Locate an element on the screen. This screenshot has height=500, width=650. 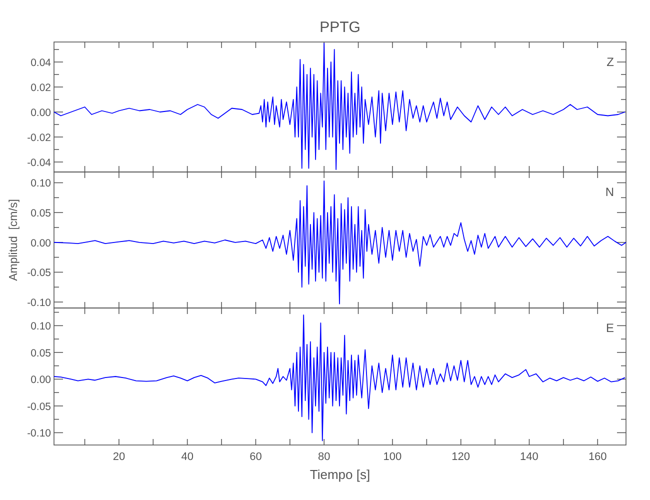
x-tick-label: 60 is located at coordinates (256, 457).